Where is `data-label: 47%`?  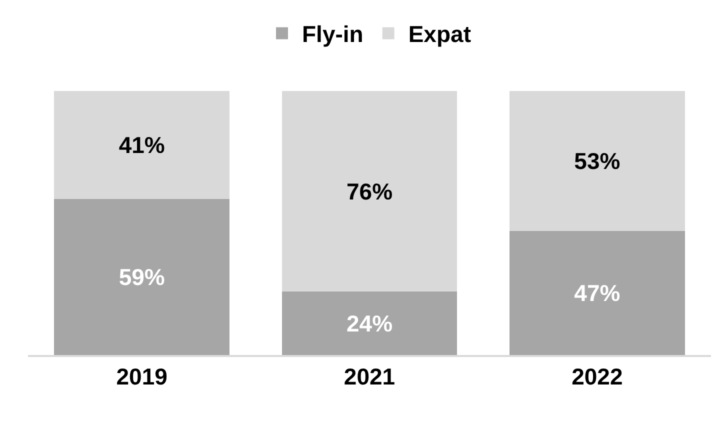
data-label: 47% is located at coordinates (597, 293).